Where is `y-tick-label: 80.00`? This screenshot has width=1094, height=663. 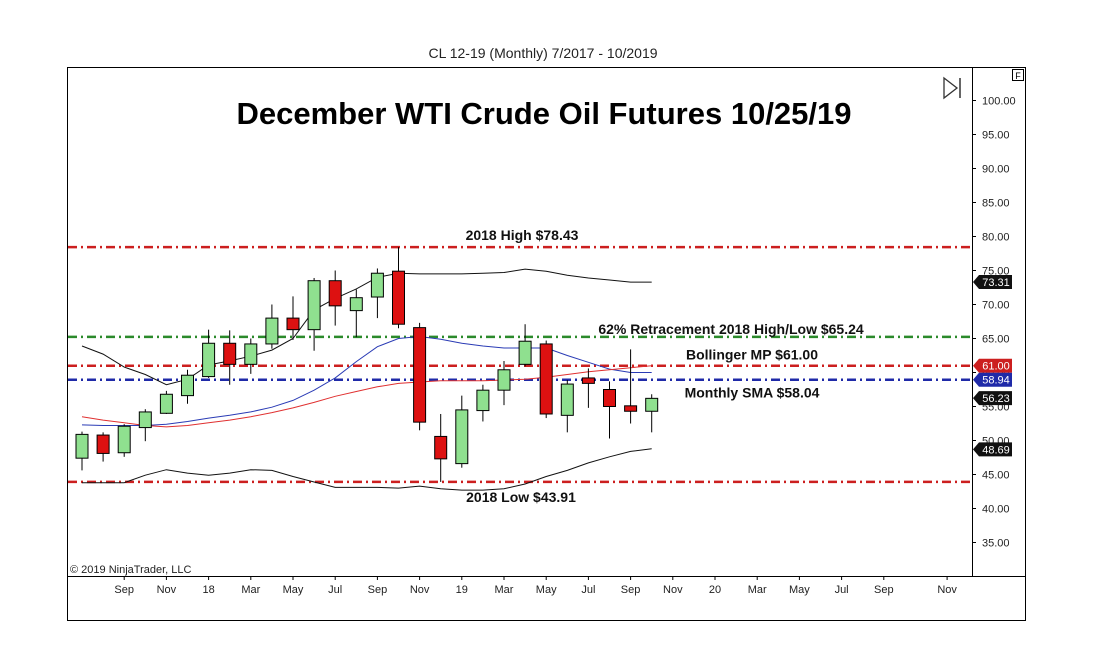 y-tick-label: 80.00 is located at coordinates (996, 238).